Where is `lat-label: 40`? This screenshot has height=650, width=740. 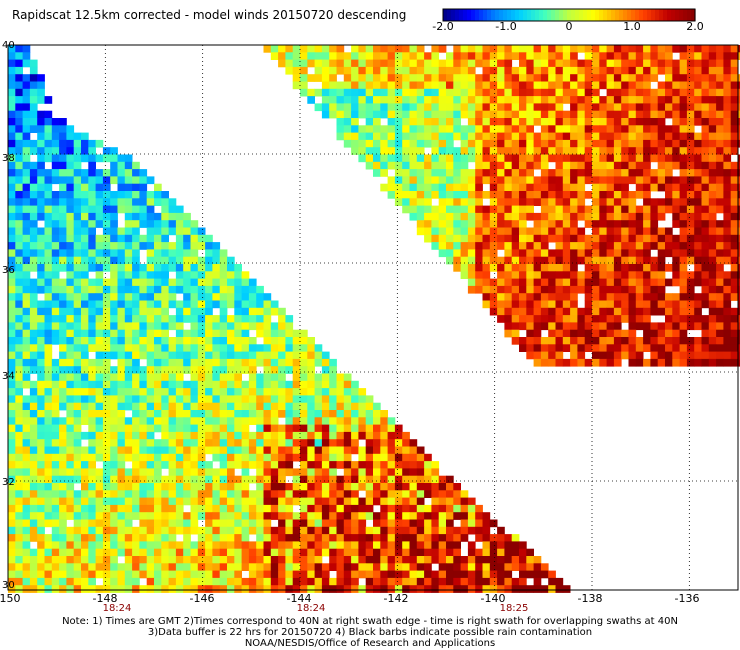
lat-label: 40 is located at coordinates (8, 45).